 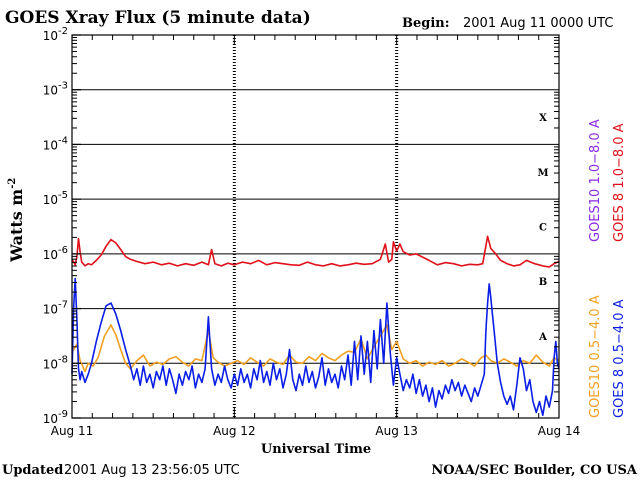 I want to click on flare-class-c: C, so click(x=543, y=228).